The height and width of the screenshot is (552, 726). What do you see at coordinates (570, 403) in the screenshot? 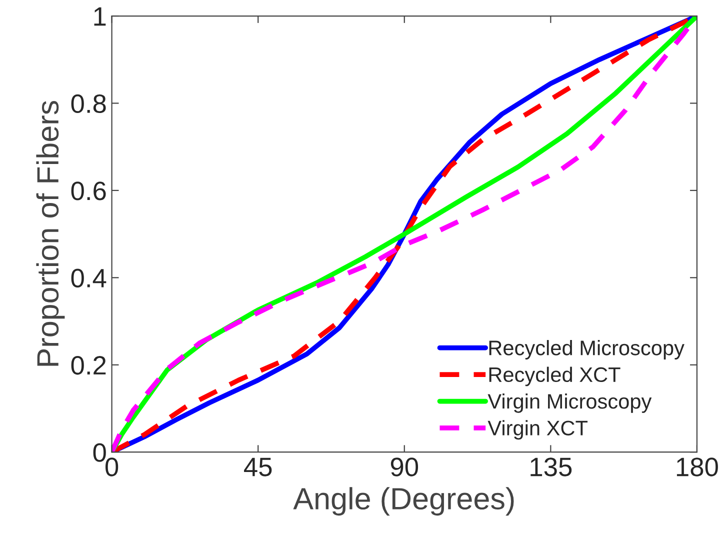
I see `legend-label: Virgin Microscopy` at bounding box center [570, 403].